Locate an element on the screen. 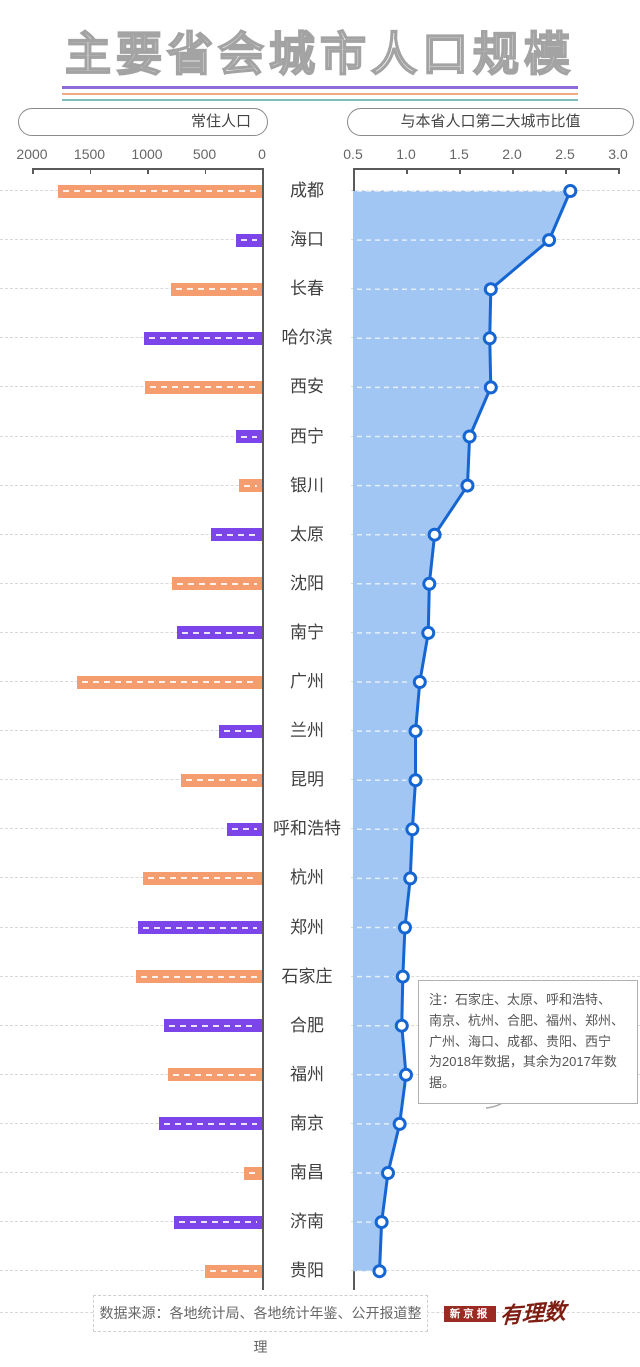 This screenshot has height=1367, width=640. city-label: 兰州 is located at coordinates (307, 731).